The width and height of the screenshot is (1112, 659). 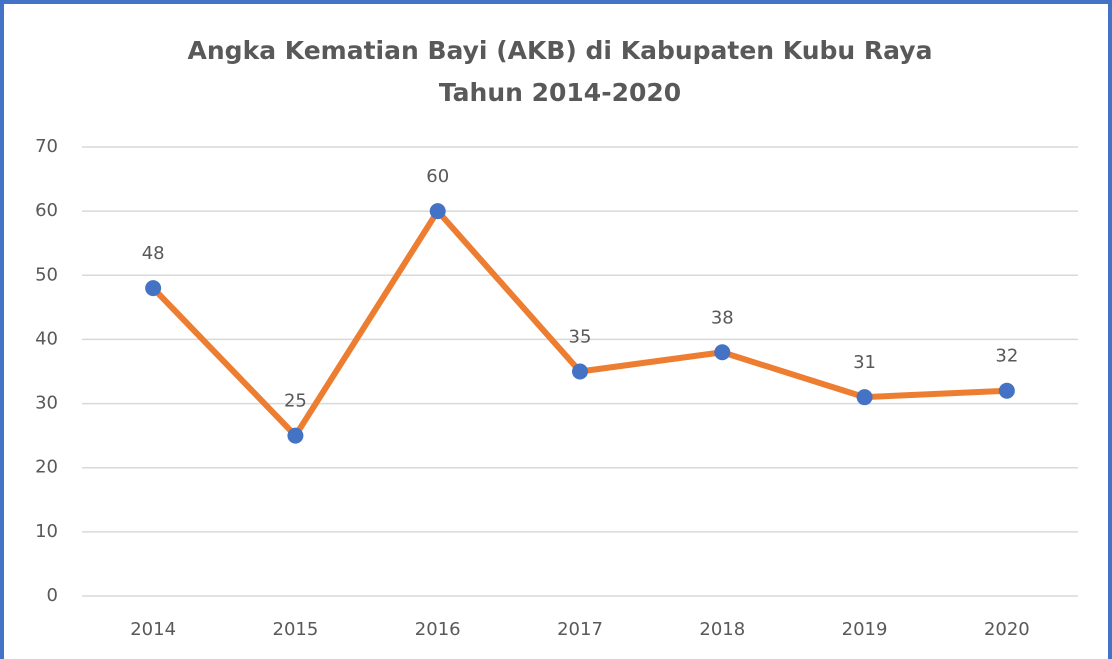 I want to click on data-label: 32, so click(x=1006, y=356).